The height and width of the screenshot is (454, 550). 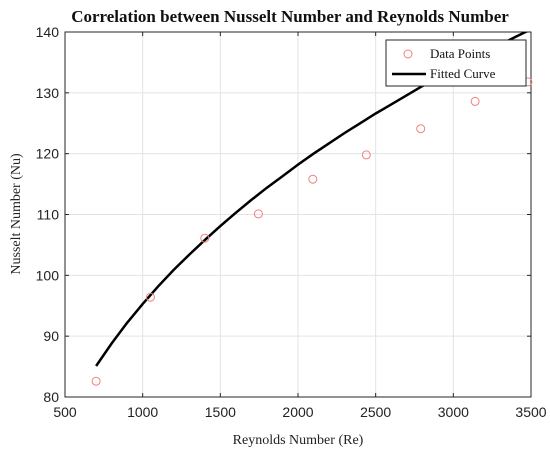 I want to click on y-tick-label: 140, so click(x=48, y=32).